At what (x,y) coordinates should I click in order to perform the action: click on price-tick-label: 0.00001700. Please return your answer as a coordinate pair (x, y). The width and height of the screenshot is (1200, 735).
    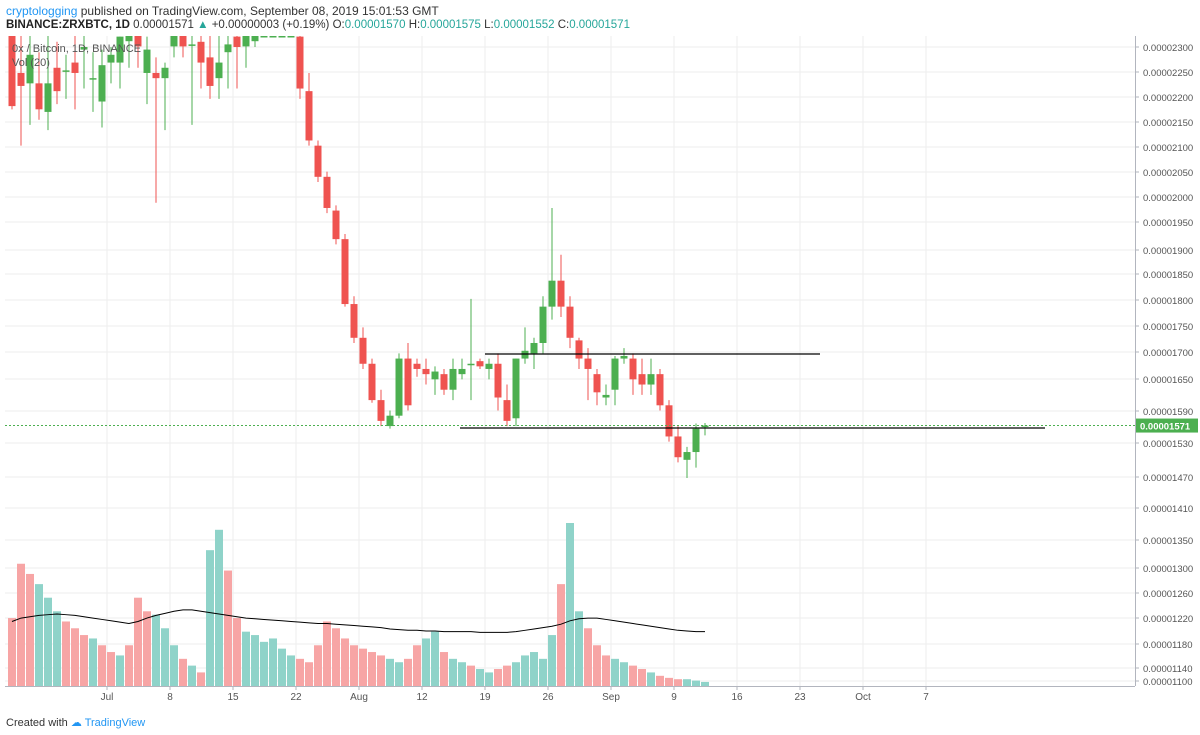
    Looking at the image, I should click on (1168, 353).